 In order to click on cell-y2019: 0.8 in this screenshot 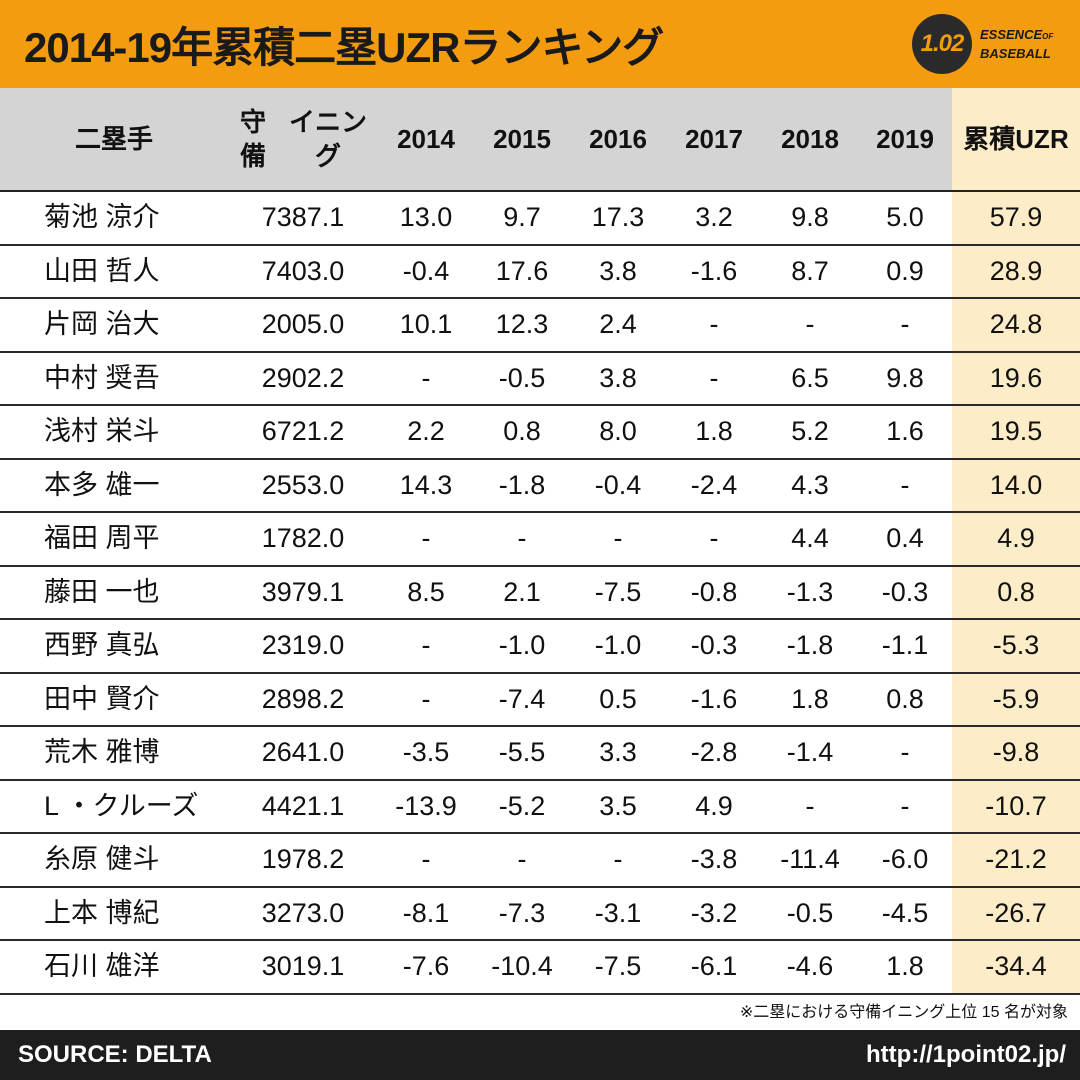, I will do `click(905, 698)`.